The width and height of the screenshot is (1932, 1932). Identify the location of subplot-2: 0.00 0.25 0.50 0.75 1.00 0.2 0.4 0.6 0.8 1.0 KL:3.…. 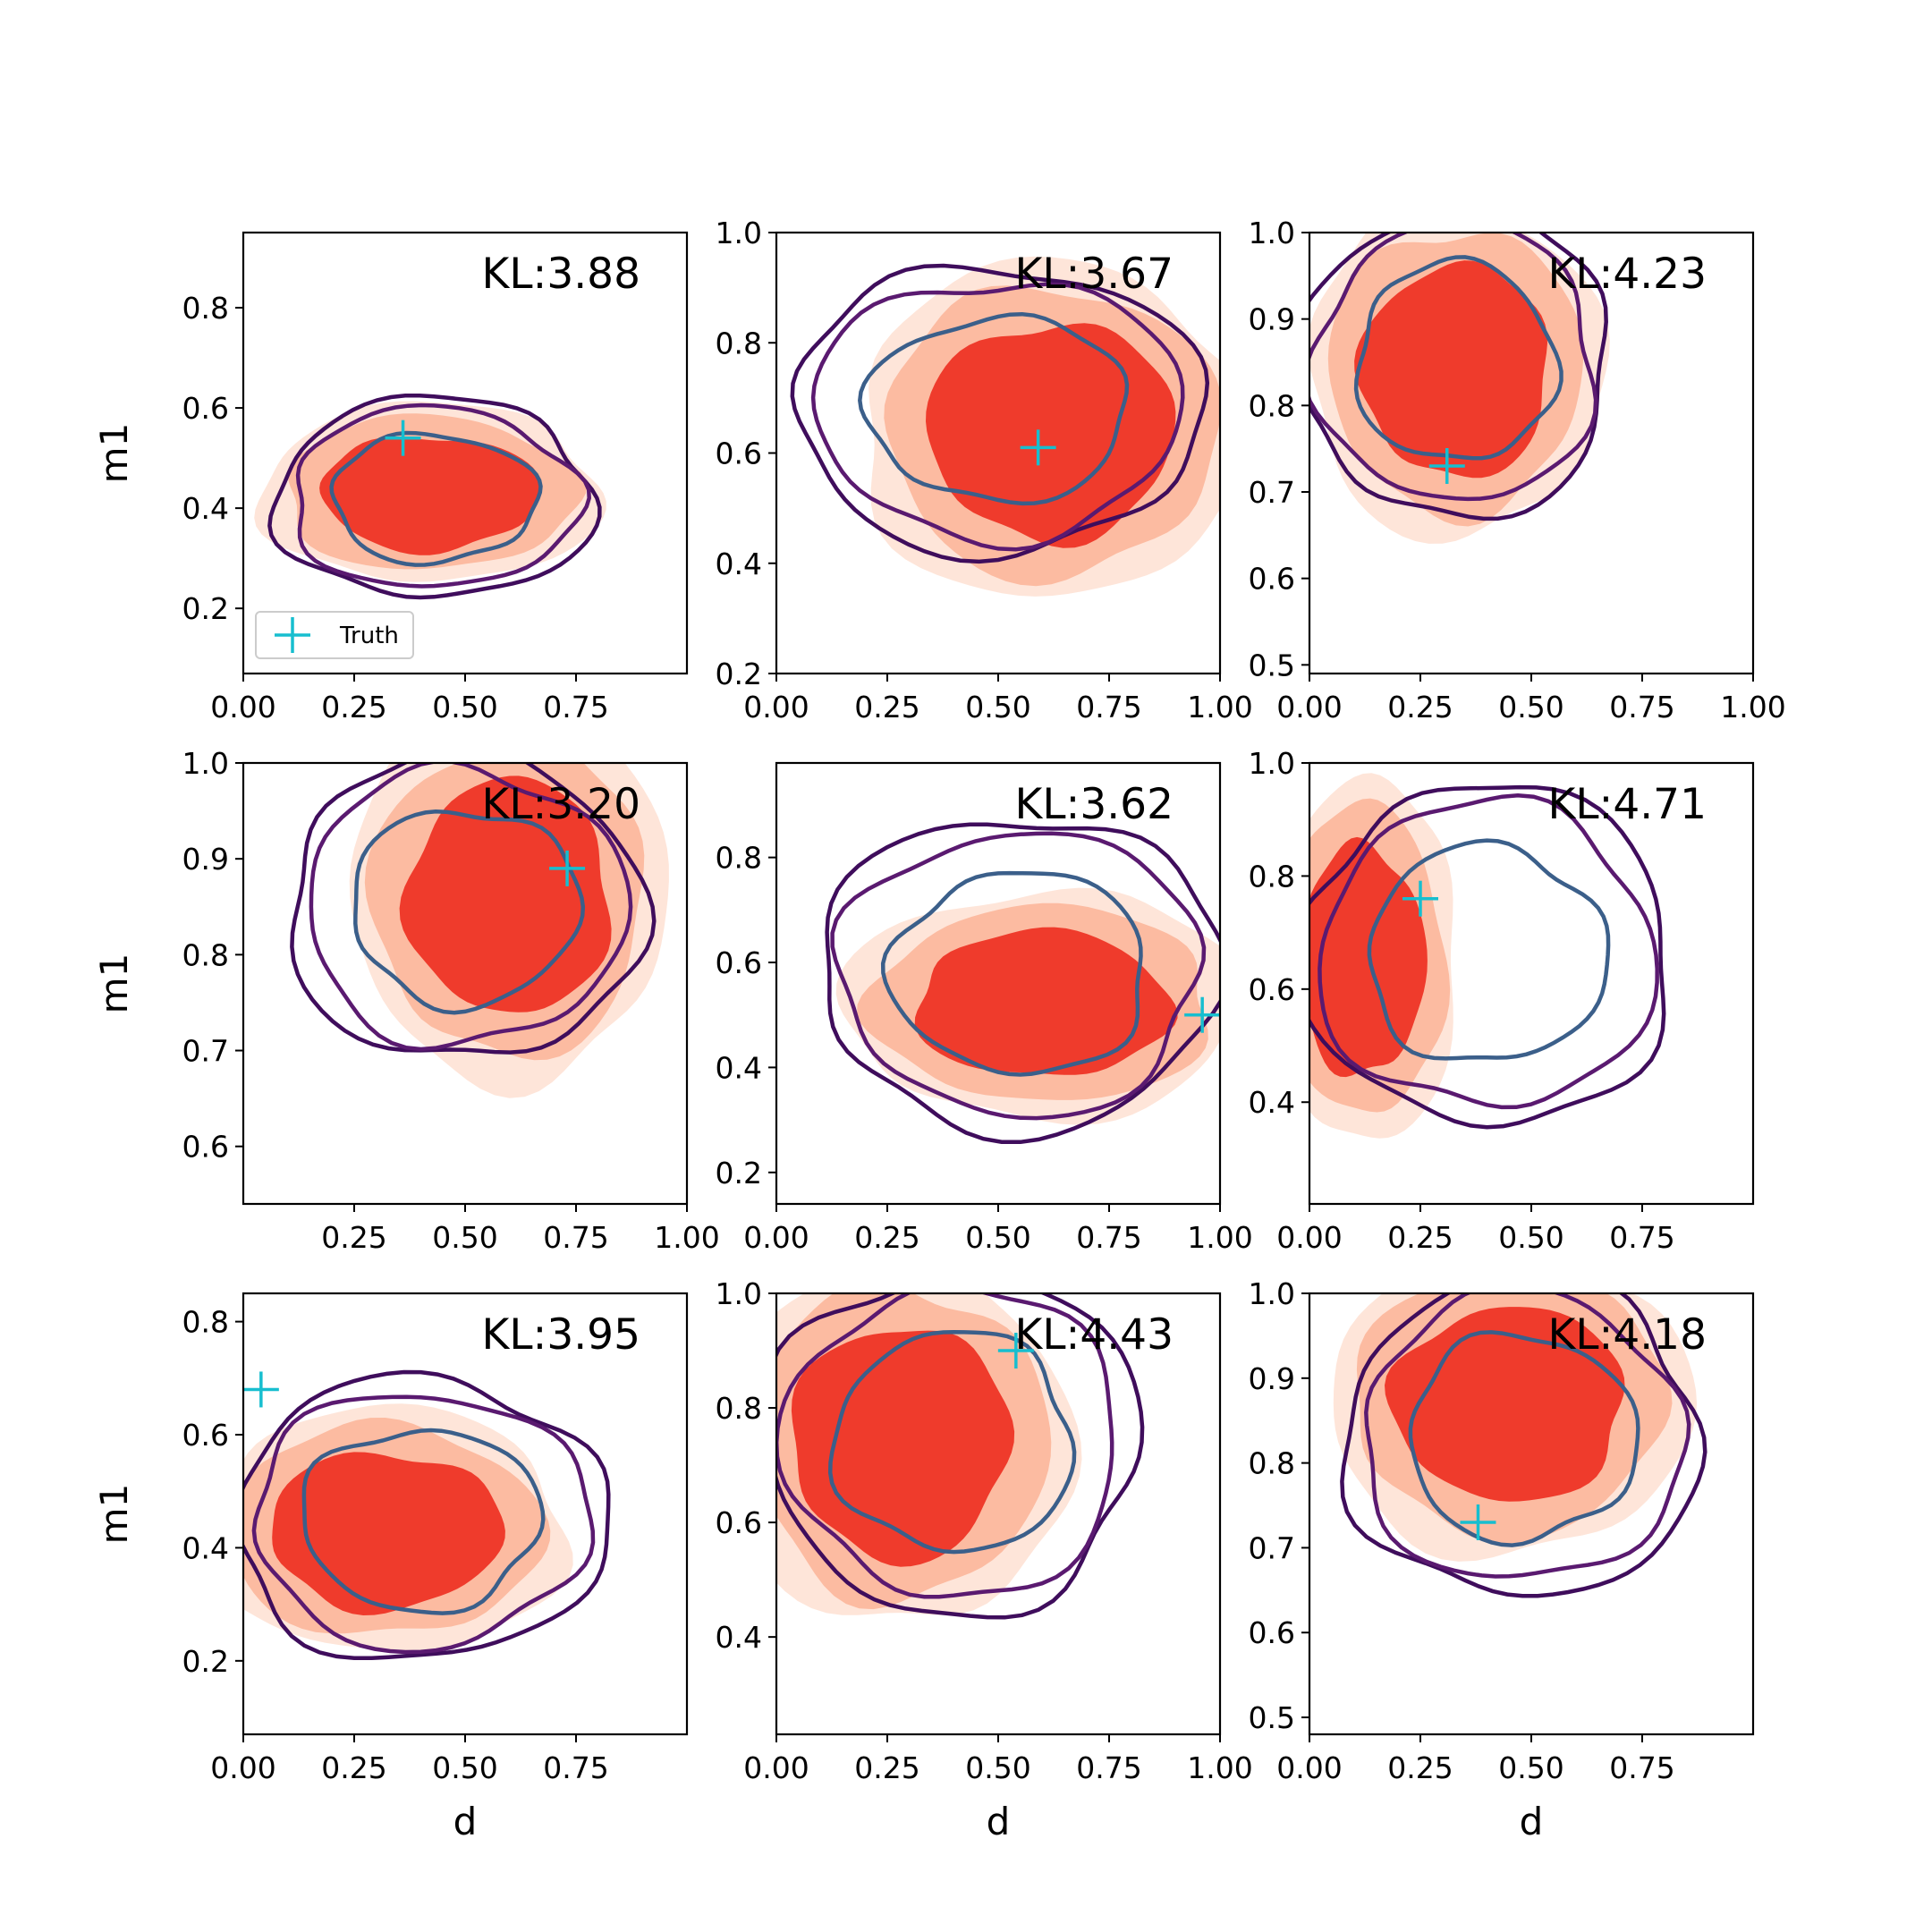
(984, 470).